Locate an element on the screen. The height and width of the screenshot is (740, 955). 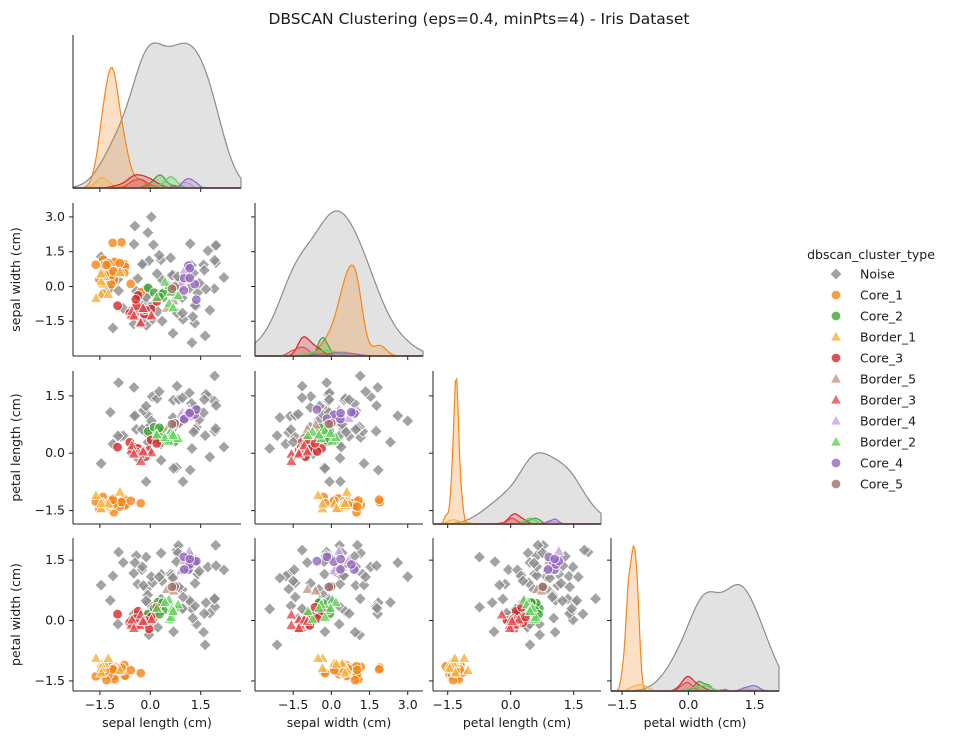
legend-item-core_1: Core_1 is located at coordinates (866, 295).